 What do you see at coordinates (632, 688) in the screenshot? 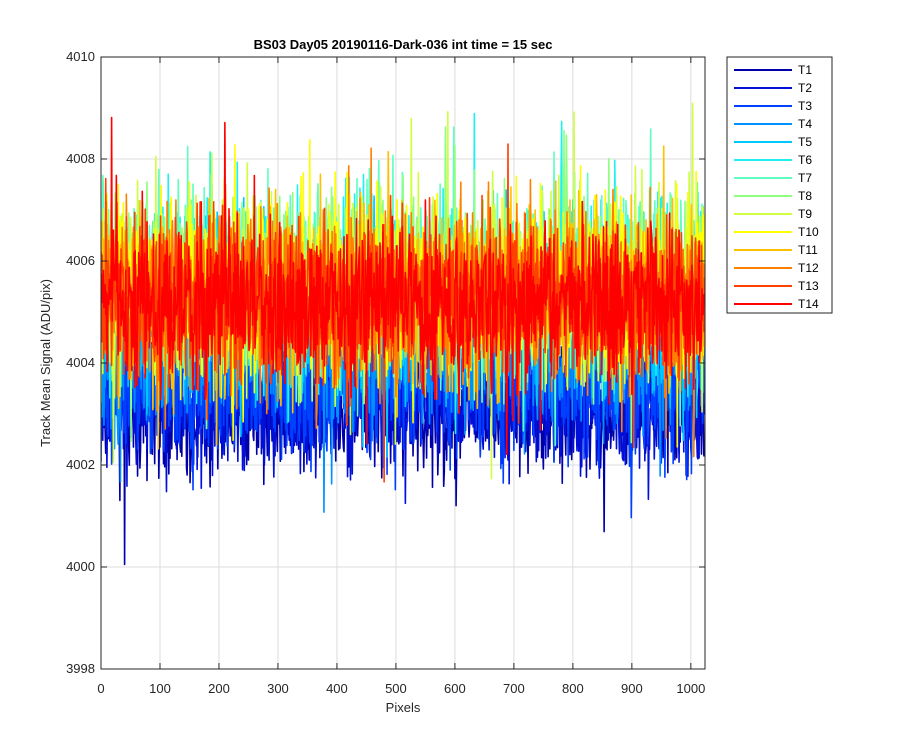
I see `x-tick-label: 900` at bounding box center [632, 688].